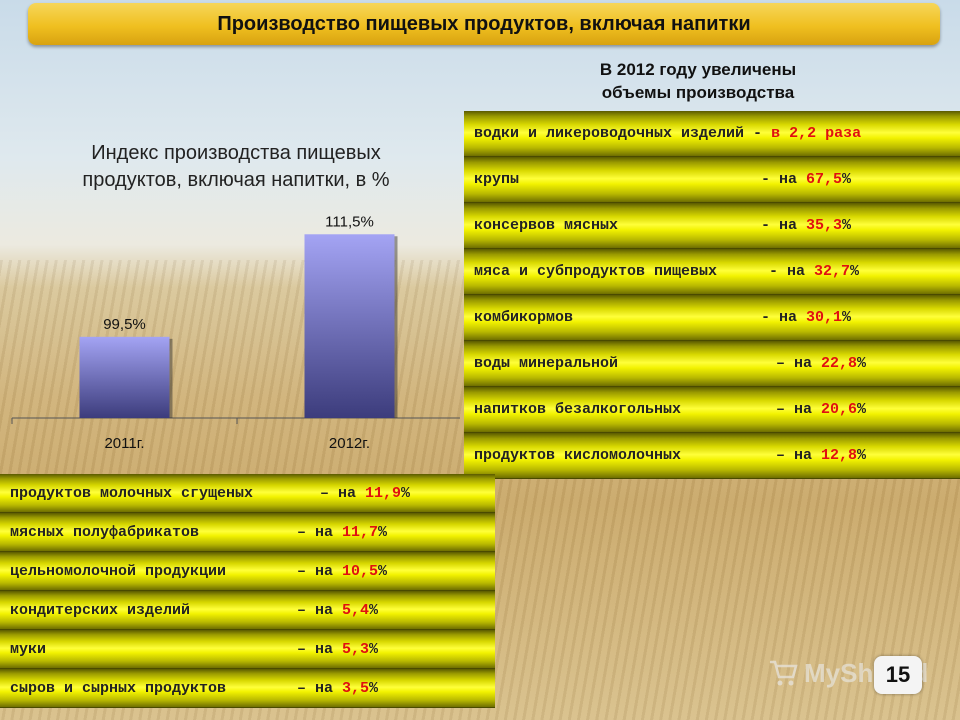  I want to click on item-value: 32,7, so click(832, 271).